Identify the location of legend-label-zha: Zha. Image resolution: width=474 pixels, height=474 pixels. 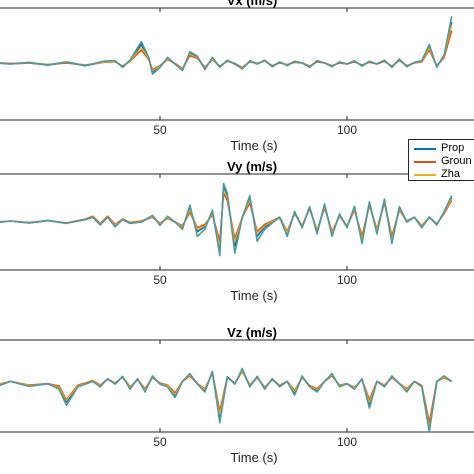
(450, 174).